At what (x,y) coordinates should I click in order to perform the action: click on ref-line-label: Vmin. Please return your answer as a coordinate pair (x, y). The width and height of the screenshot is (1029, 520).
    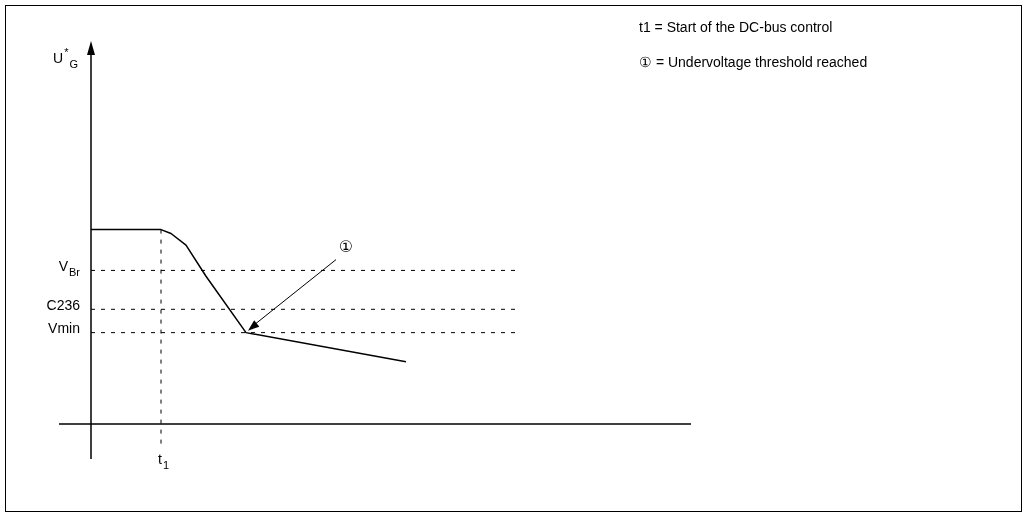
    Looking at the image, I should click on (64, 328).